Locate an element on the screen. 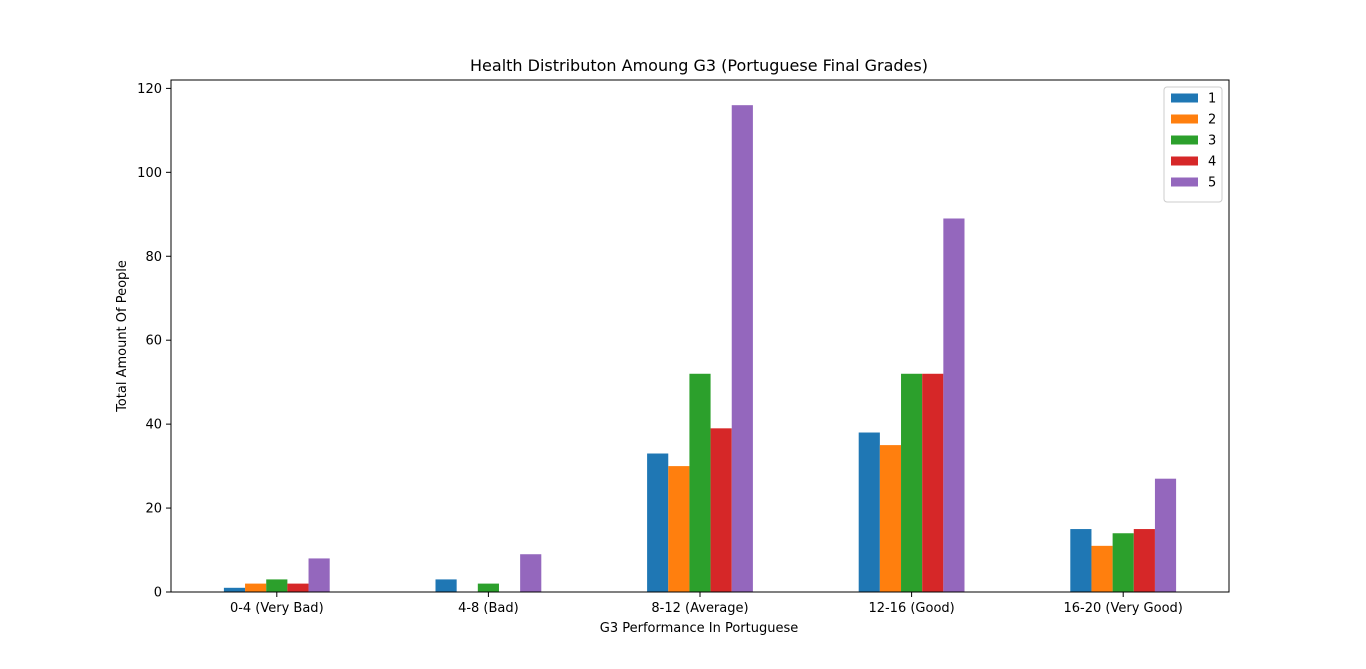  legend-label-4: 4 is located at coordinates (1212, 162).